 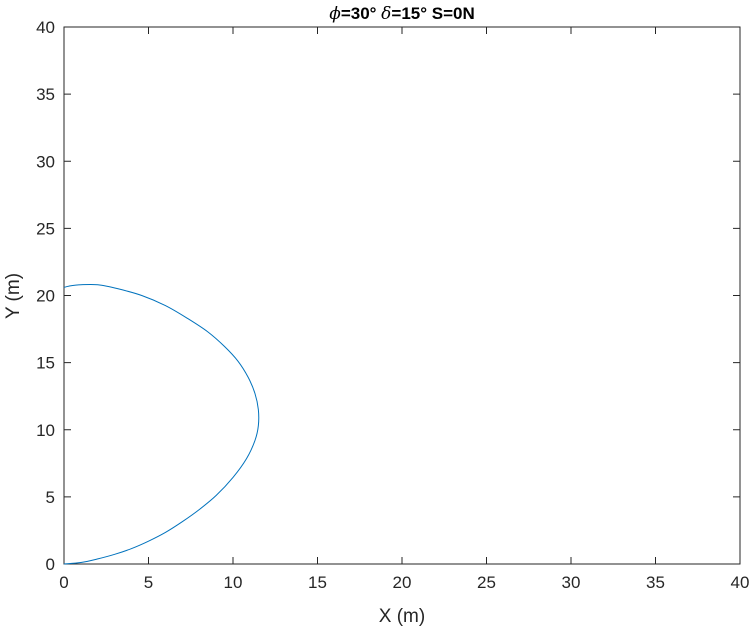 I want to click on chart-title: ϕ=30° δ=15° S=0N, so click(x=402, y=14).